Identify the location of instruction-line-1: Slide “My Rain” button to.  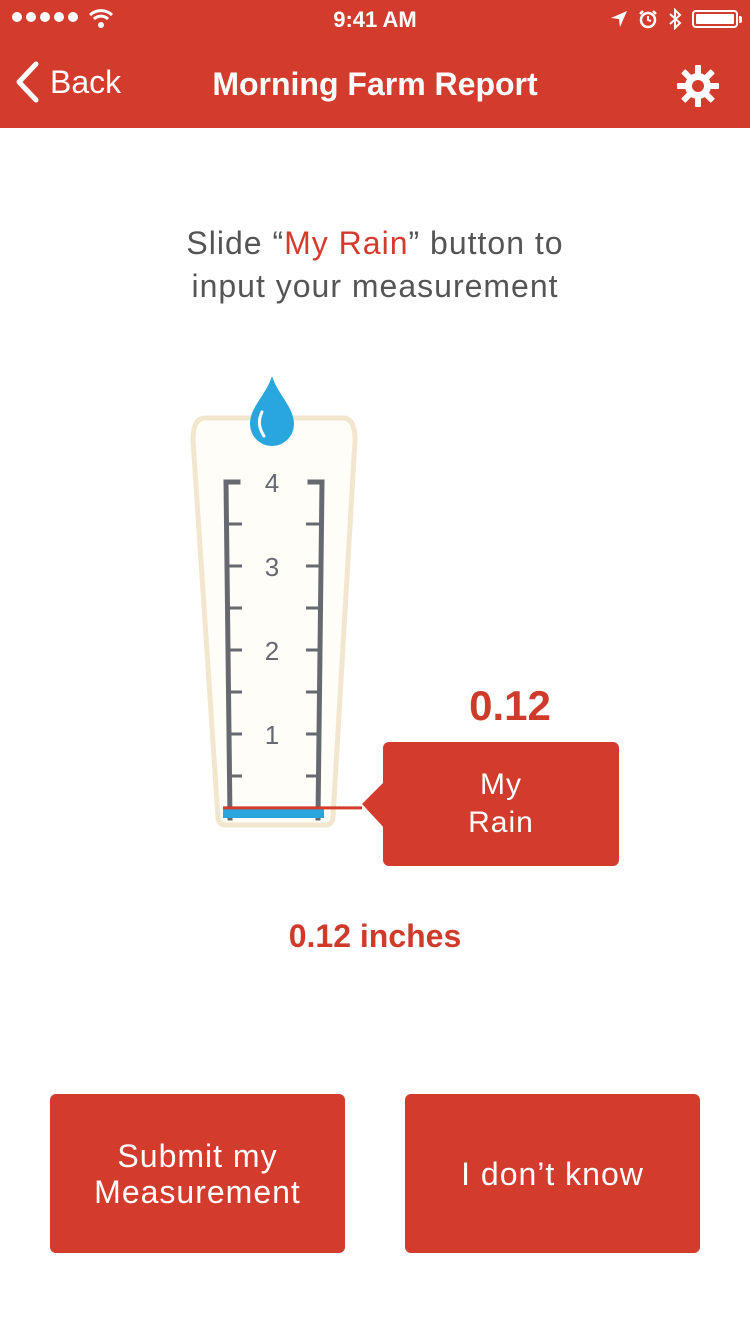
(375, 243).